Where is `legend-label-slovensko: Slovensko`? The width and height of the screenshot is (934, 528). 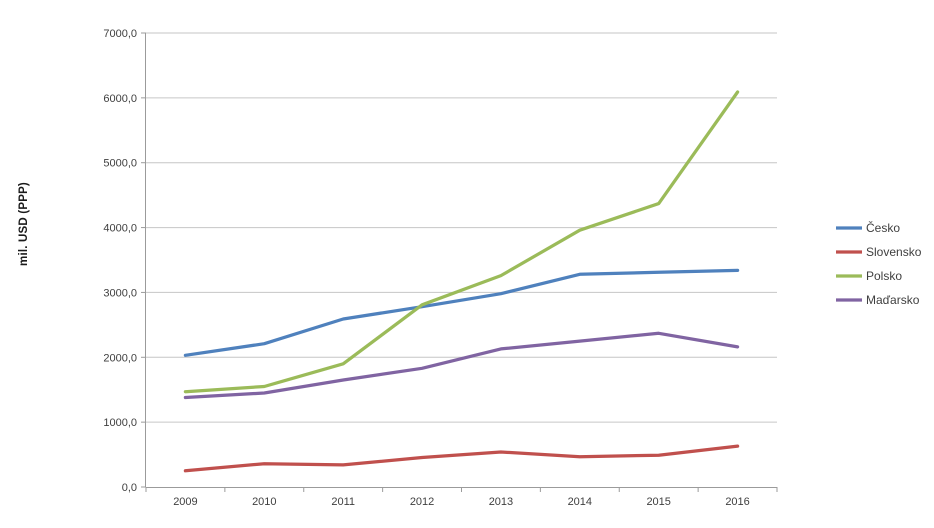 legend-label-slovensko: Slovensko is located at coordinates (894, 252).